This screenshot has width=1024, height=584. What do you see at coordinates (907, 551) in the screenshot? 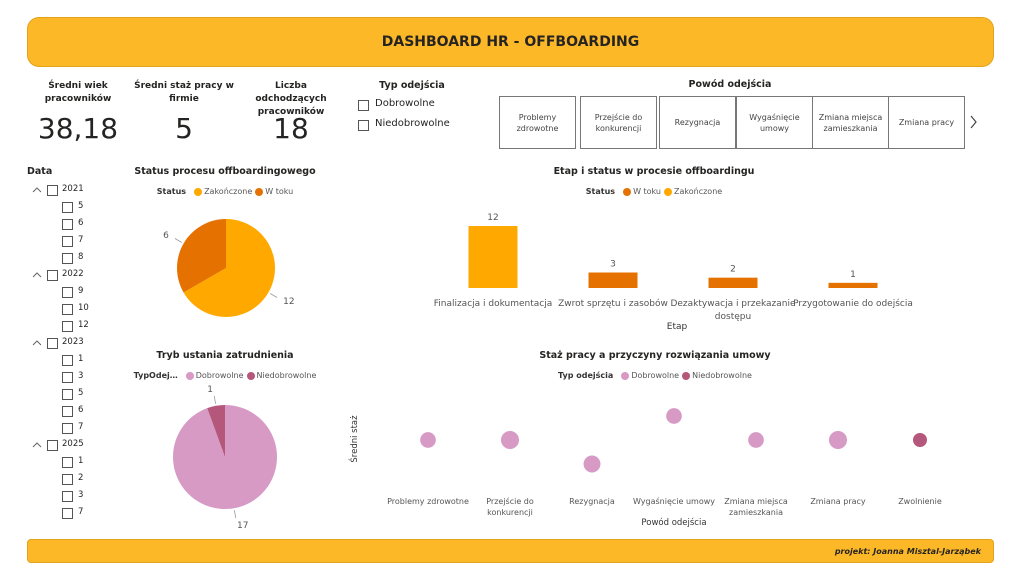
I see `footer-text: projekt: Joanna Misztal-Jarząbek` at bounding box center [907, 551].